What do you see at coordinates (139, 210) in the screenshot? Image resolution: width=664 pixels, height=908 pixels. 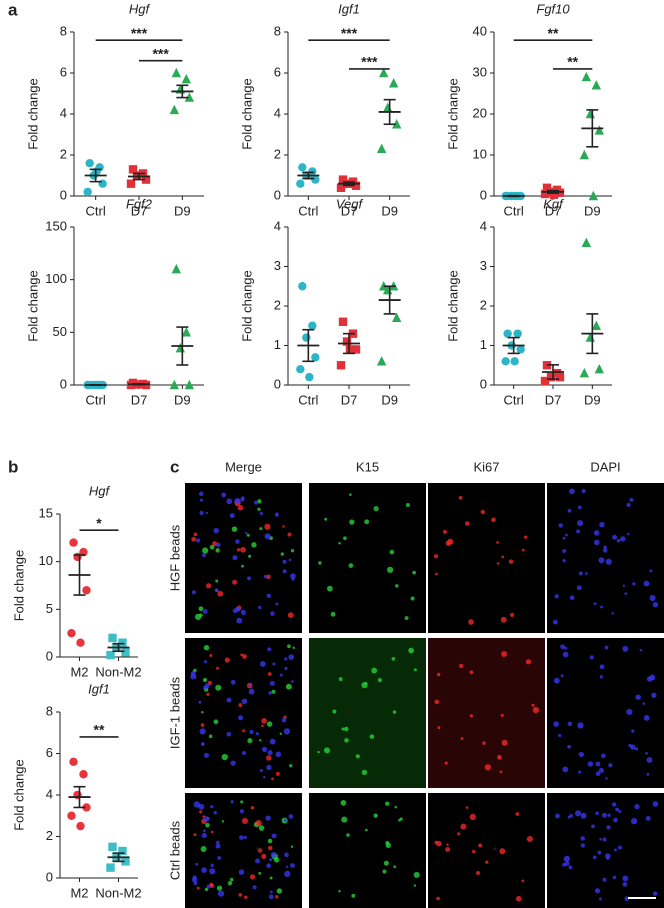 I see `x-tick-label: D7` at bounding box center [139, 210].